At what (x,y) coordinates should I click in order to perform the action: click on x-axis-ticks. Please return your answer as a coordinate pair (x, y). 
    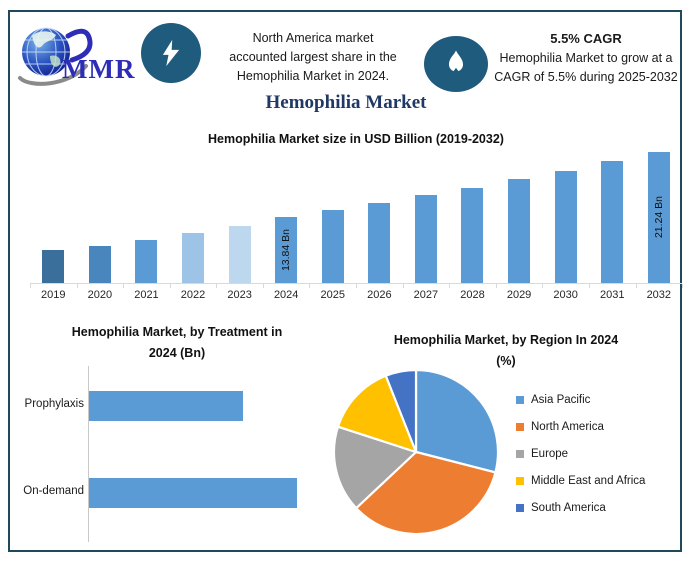
    Looking at the image, I should click on (357, 286).